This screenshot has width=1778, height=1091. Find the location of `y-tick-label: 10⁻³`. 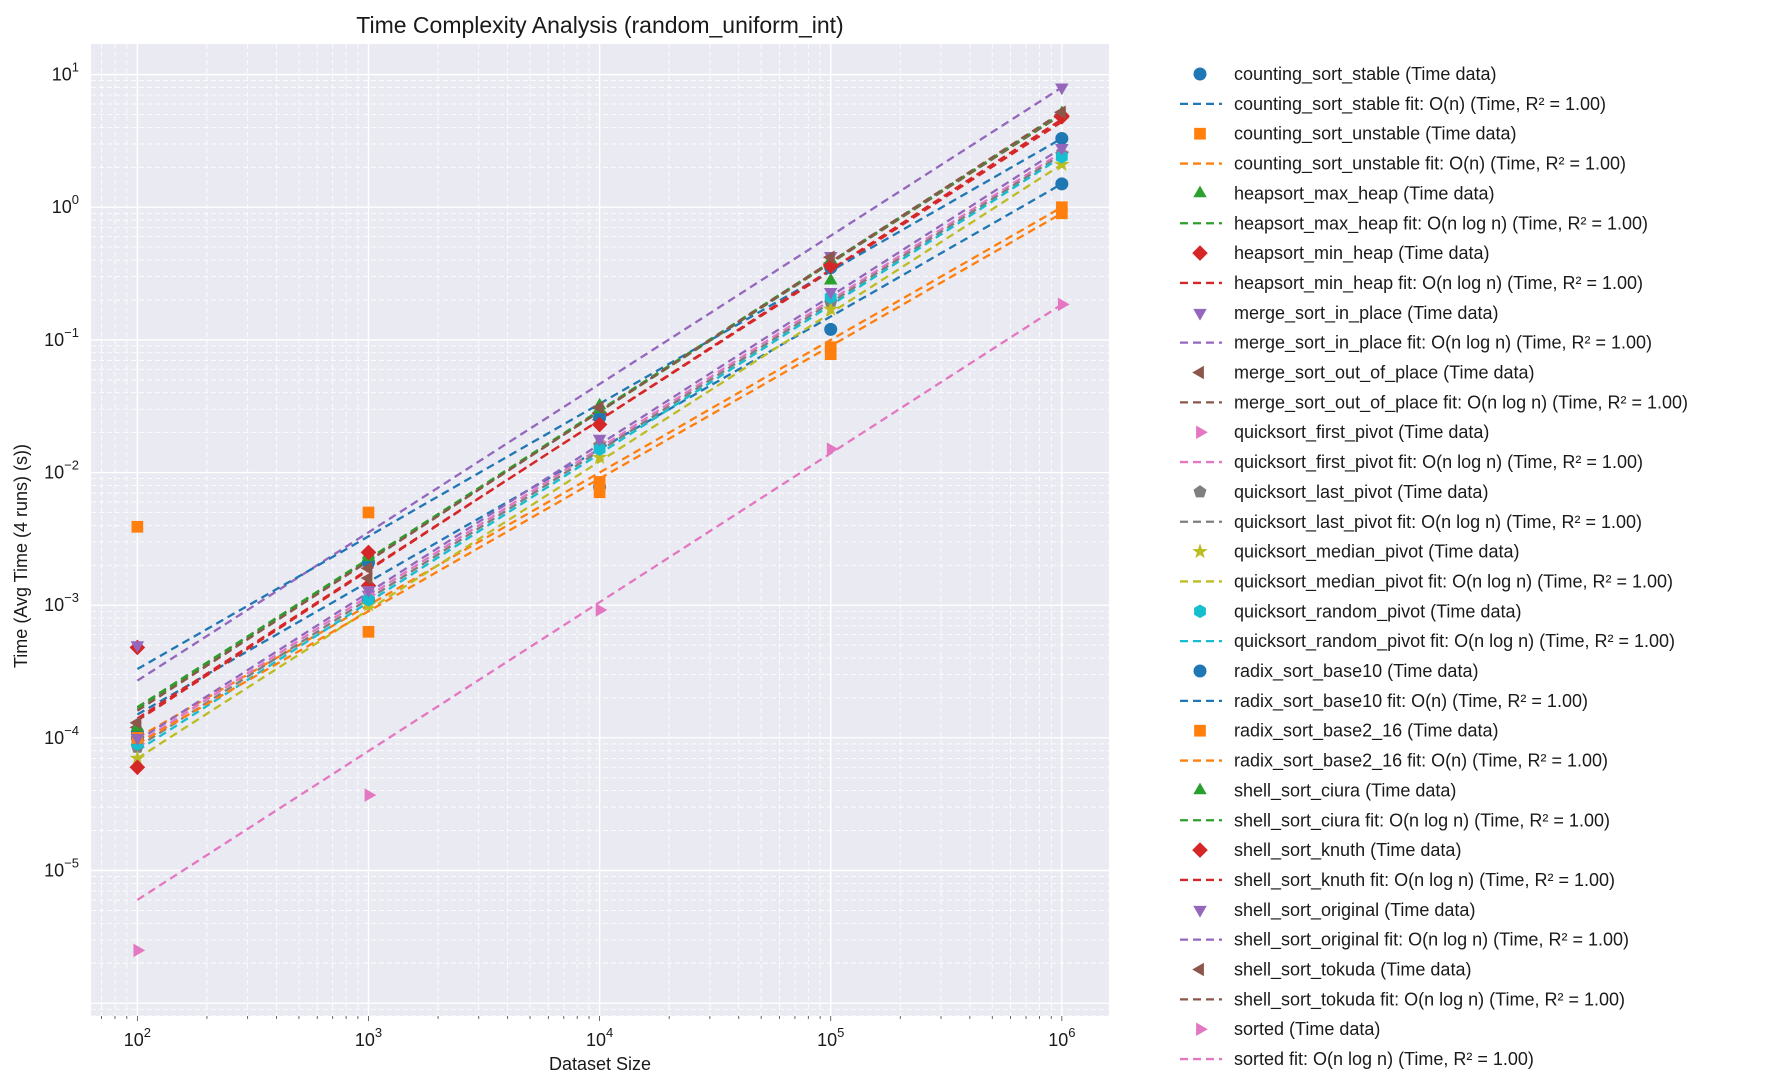

y-tick-label: 10⁻³ is located at coordinates (61, 602).